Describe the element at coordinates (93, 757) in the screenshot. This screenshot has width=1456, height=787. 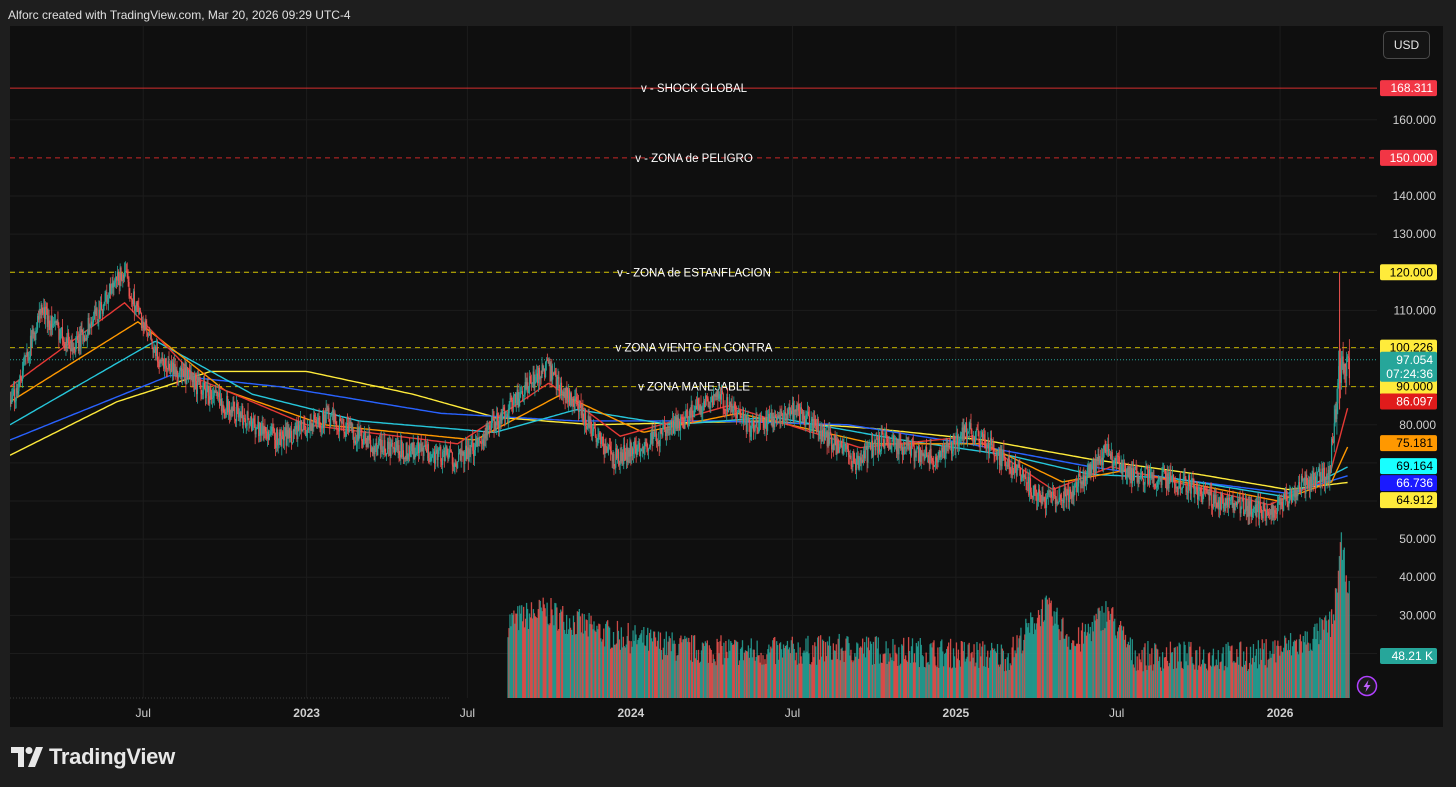
I see `tradingview-logo: TradingView` at that location.